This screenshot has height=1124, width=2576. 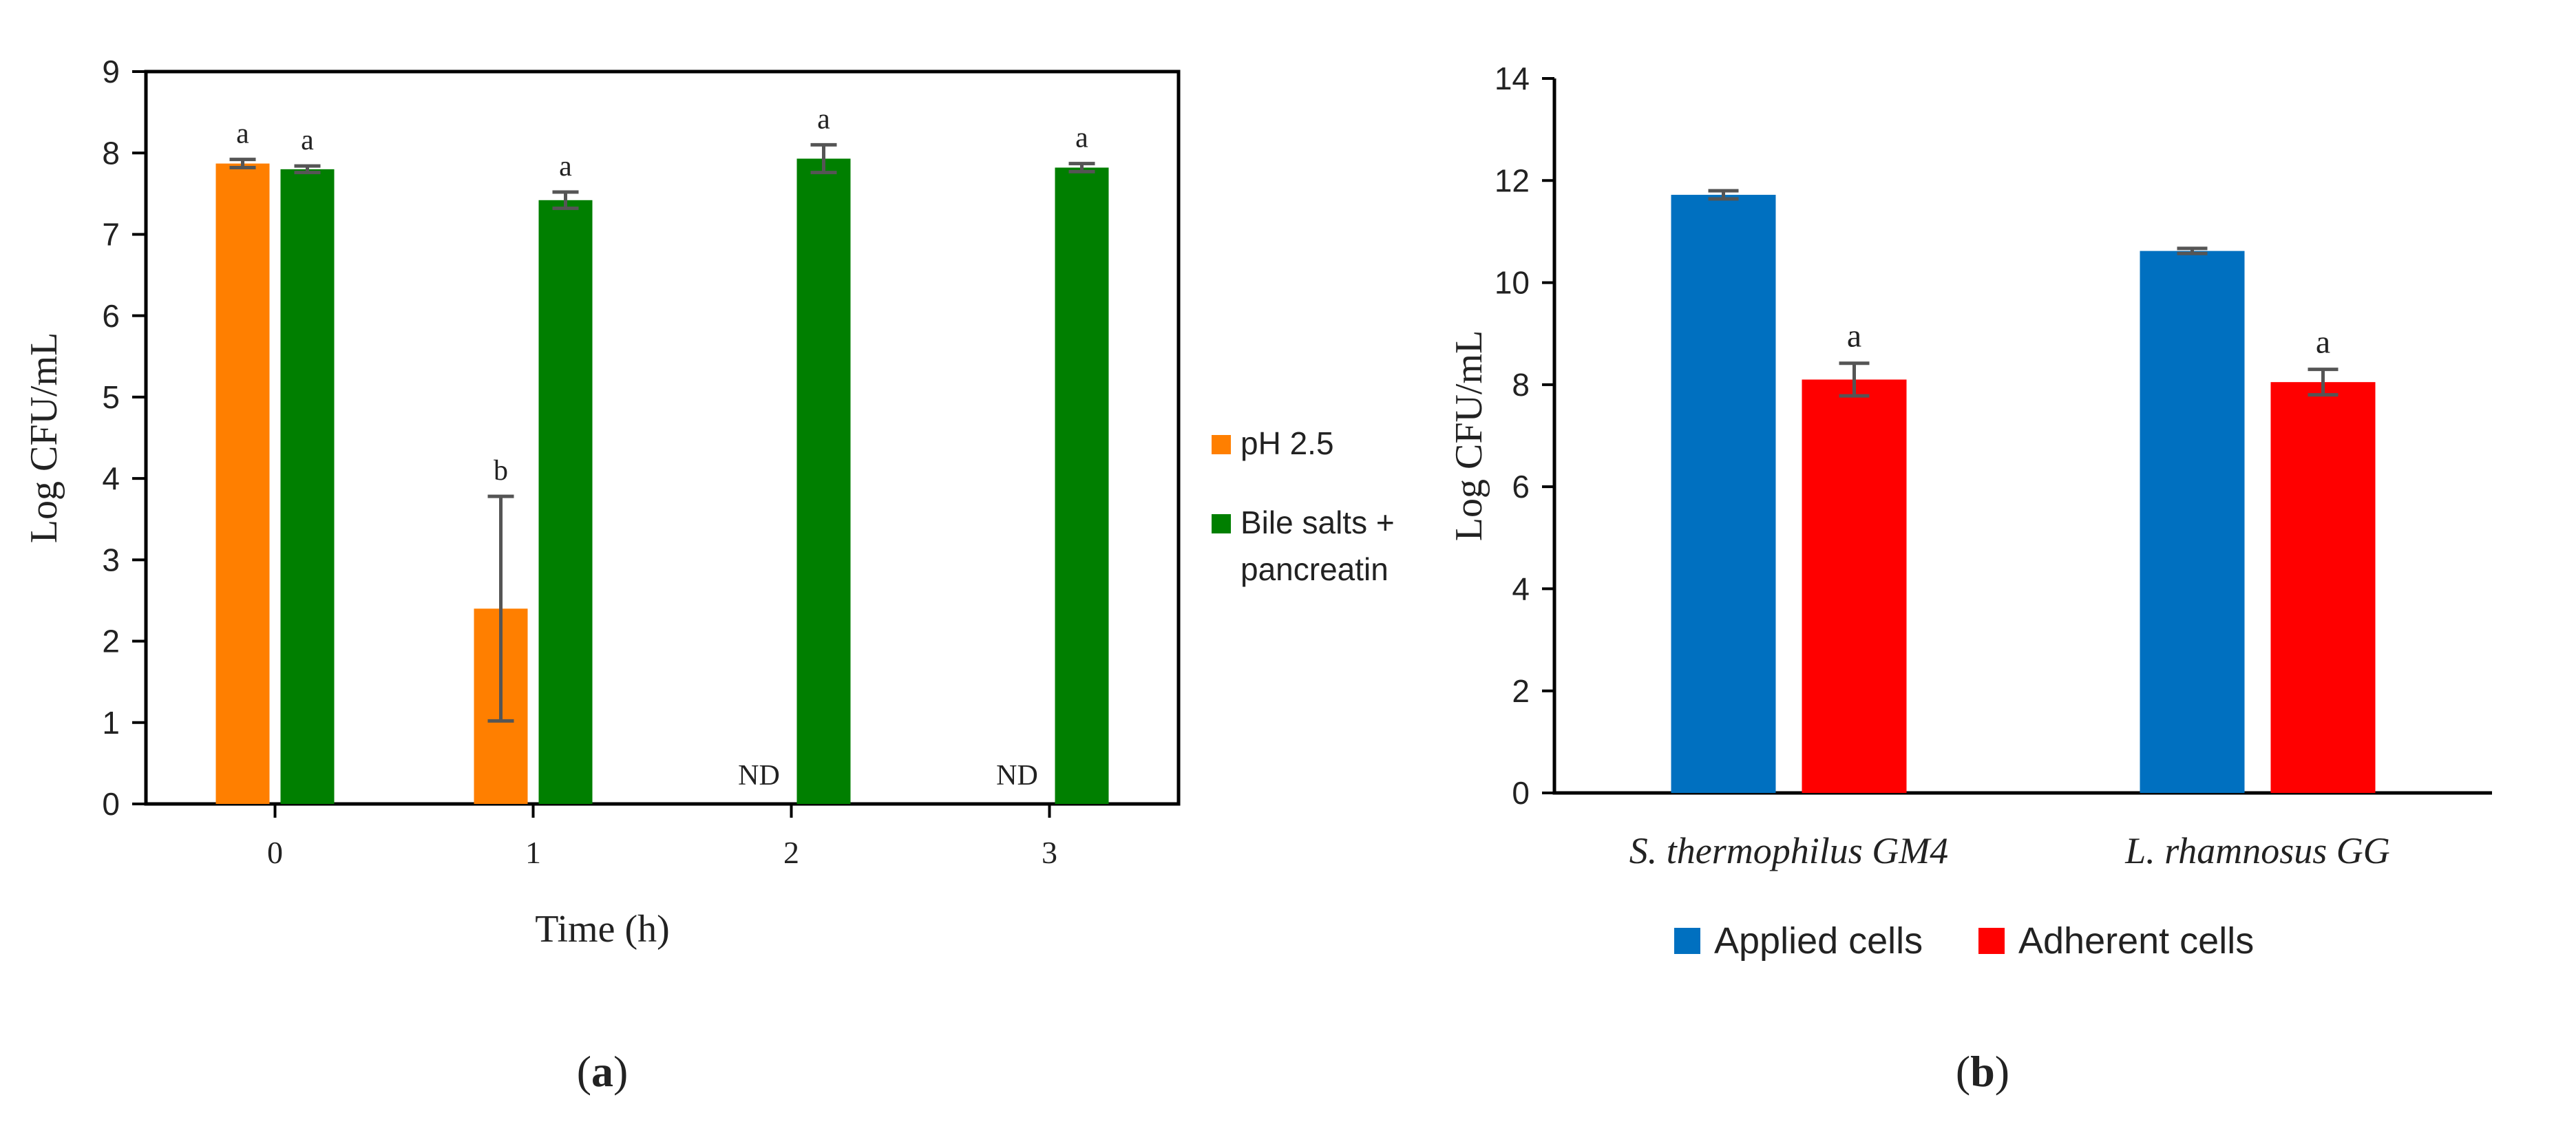 What do you see at coordinates (1521, 385) in the screenshot?
I see `b-y-tick-label: 8` at bounding box center [1521, 385].